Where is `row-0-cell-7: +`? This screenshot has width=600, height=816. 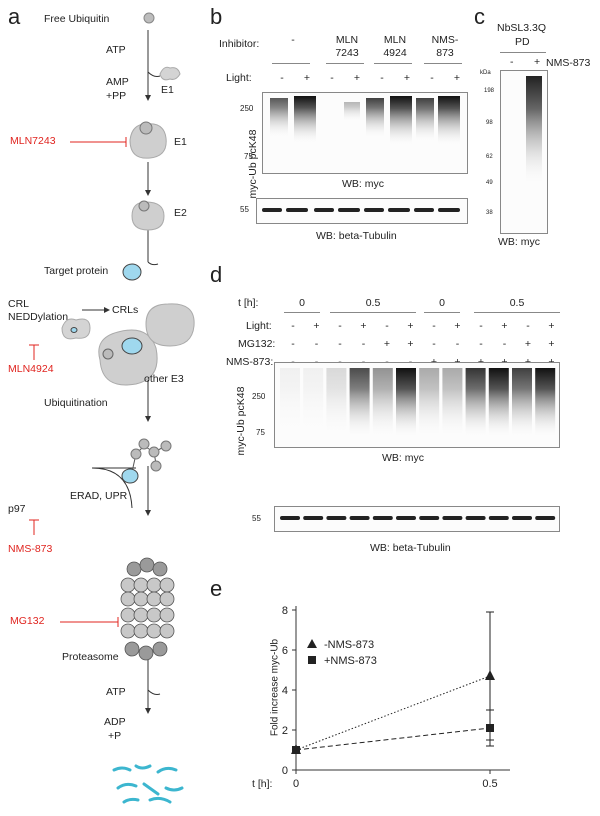 row-0-cell-7: + is located at coordinates (457, 326).